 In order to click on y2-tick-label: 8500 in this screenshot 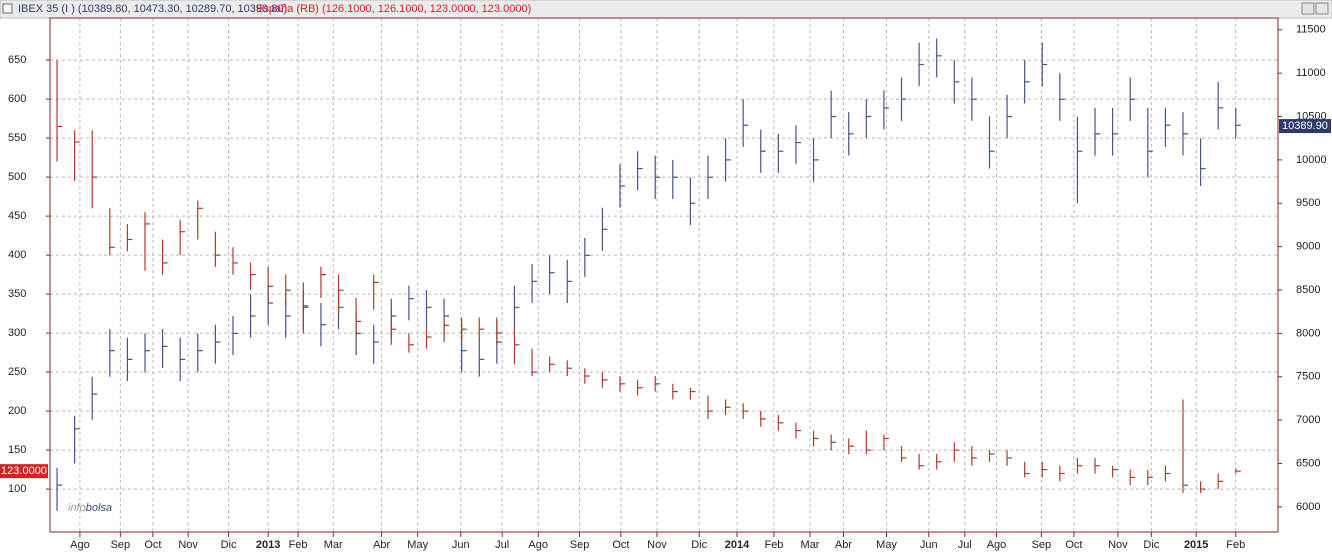, I will do `click(1308, 290)`.